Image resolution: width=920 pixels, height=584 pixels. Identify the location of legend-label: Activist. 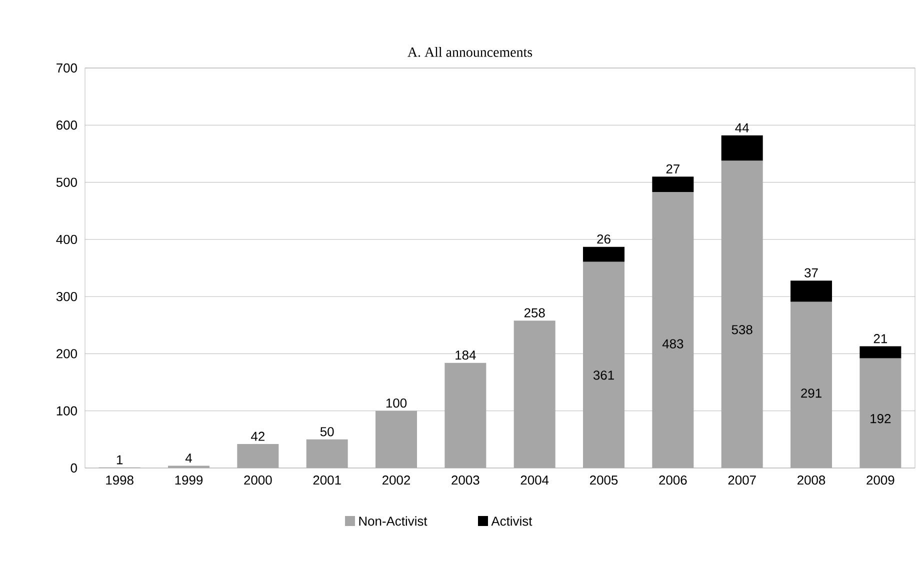
(511, 521).